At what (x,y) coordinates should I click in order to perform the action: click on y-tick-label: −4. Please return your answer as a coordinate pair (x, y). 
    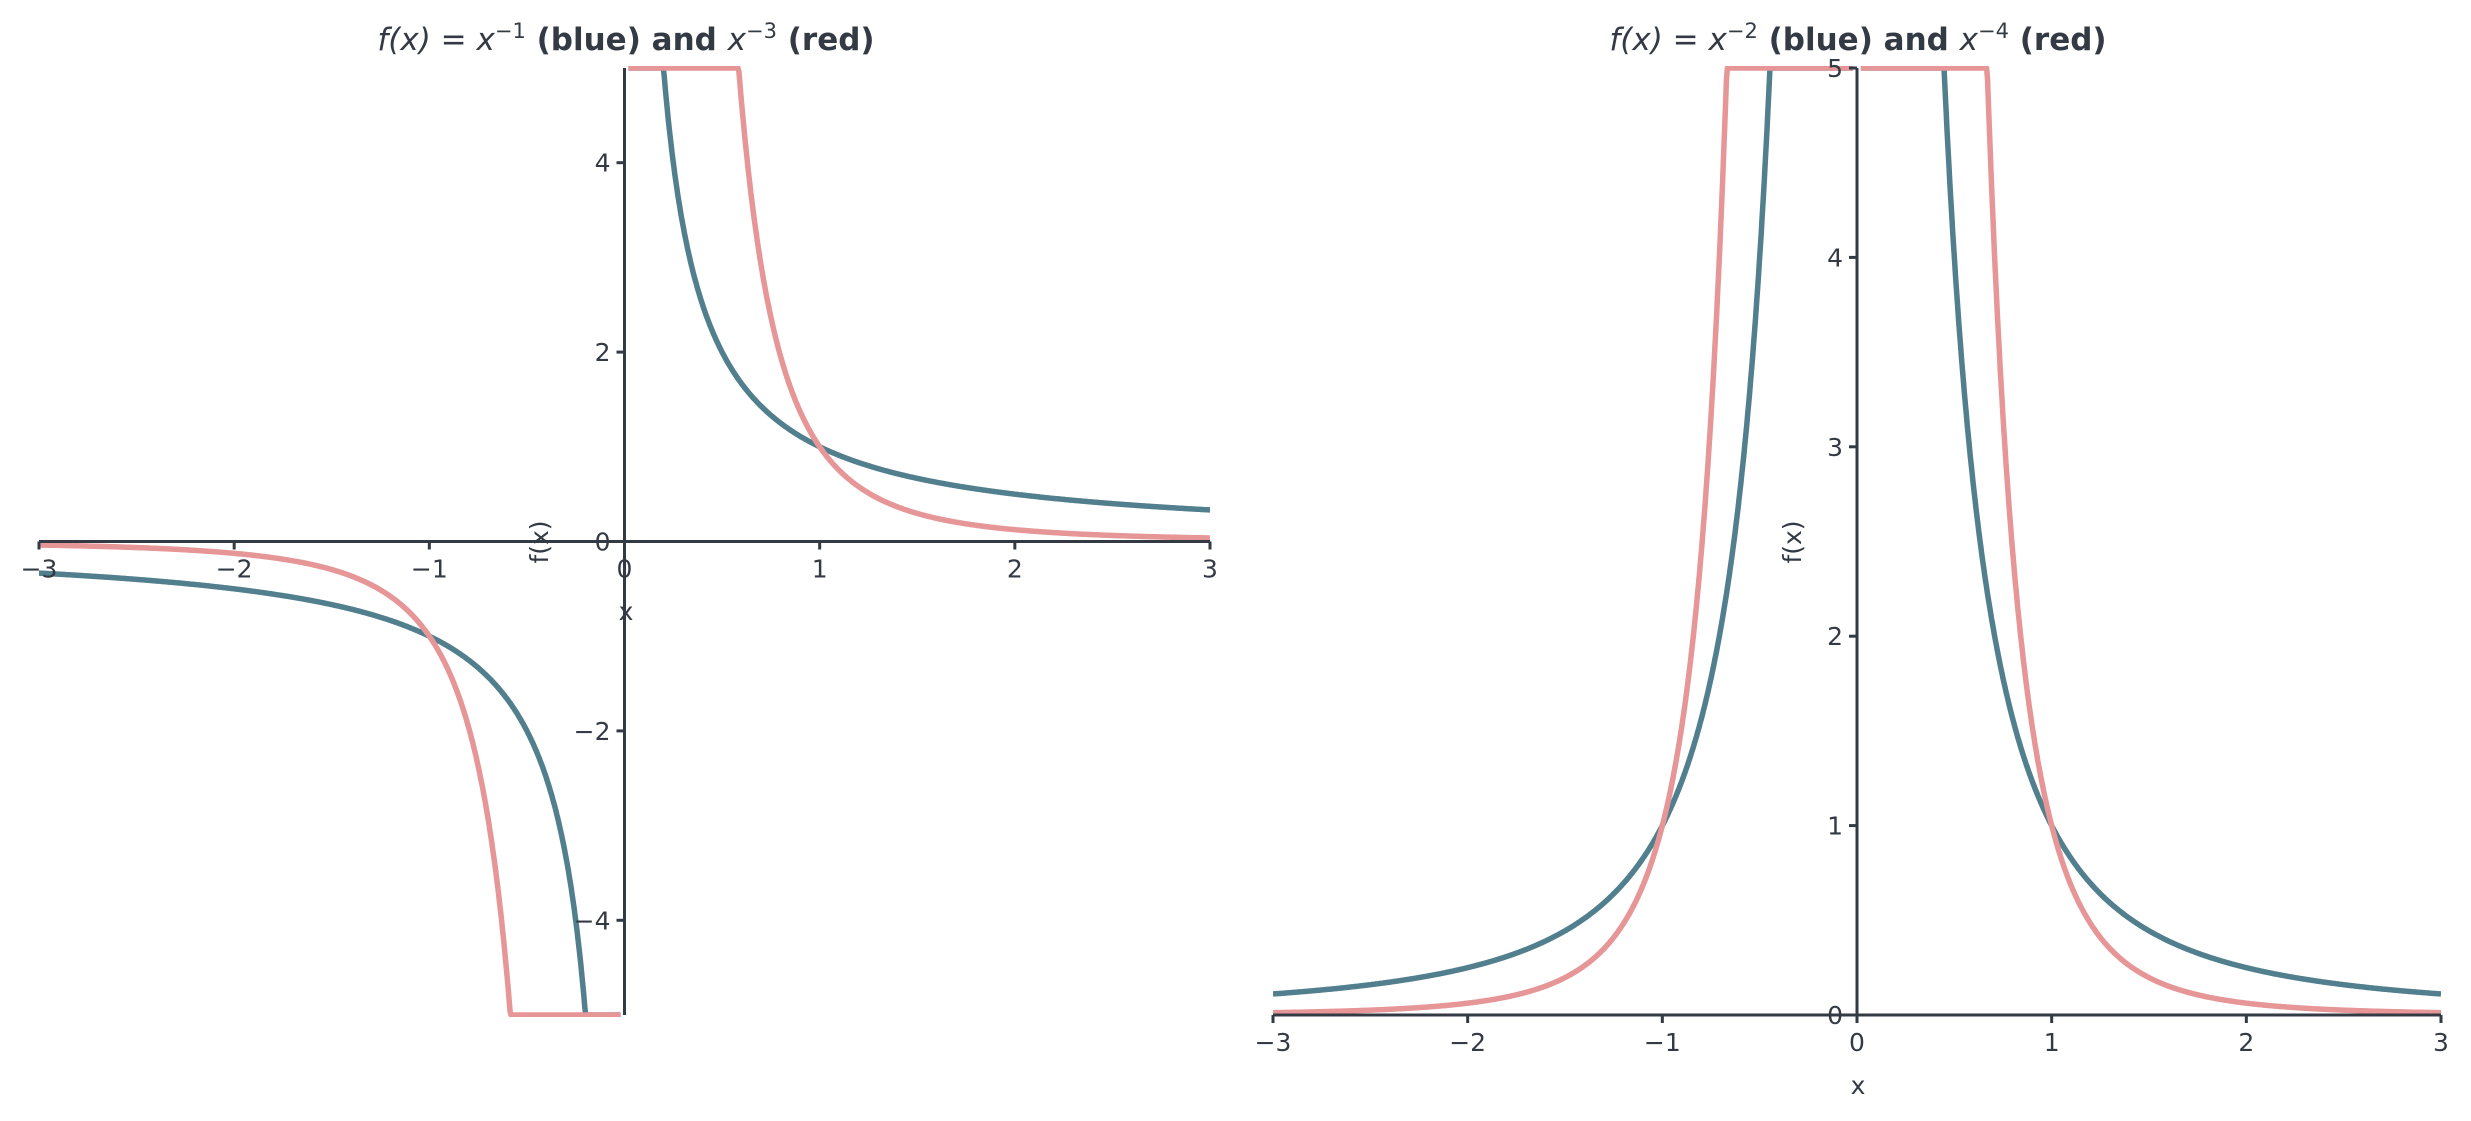
    Looking at the image, I should click on (592, 920).